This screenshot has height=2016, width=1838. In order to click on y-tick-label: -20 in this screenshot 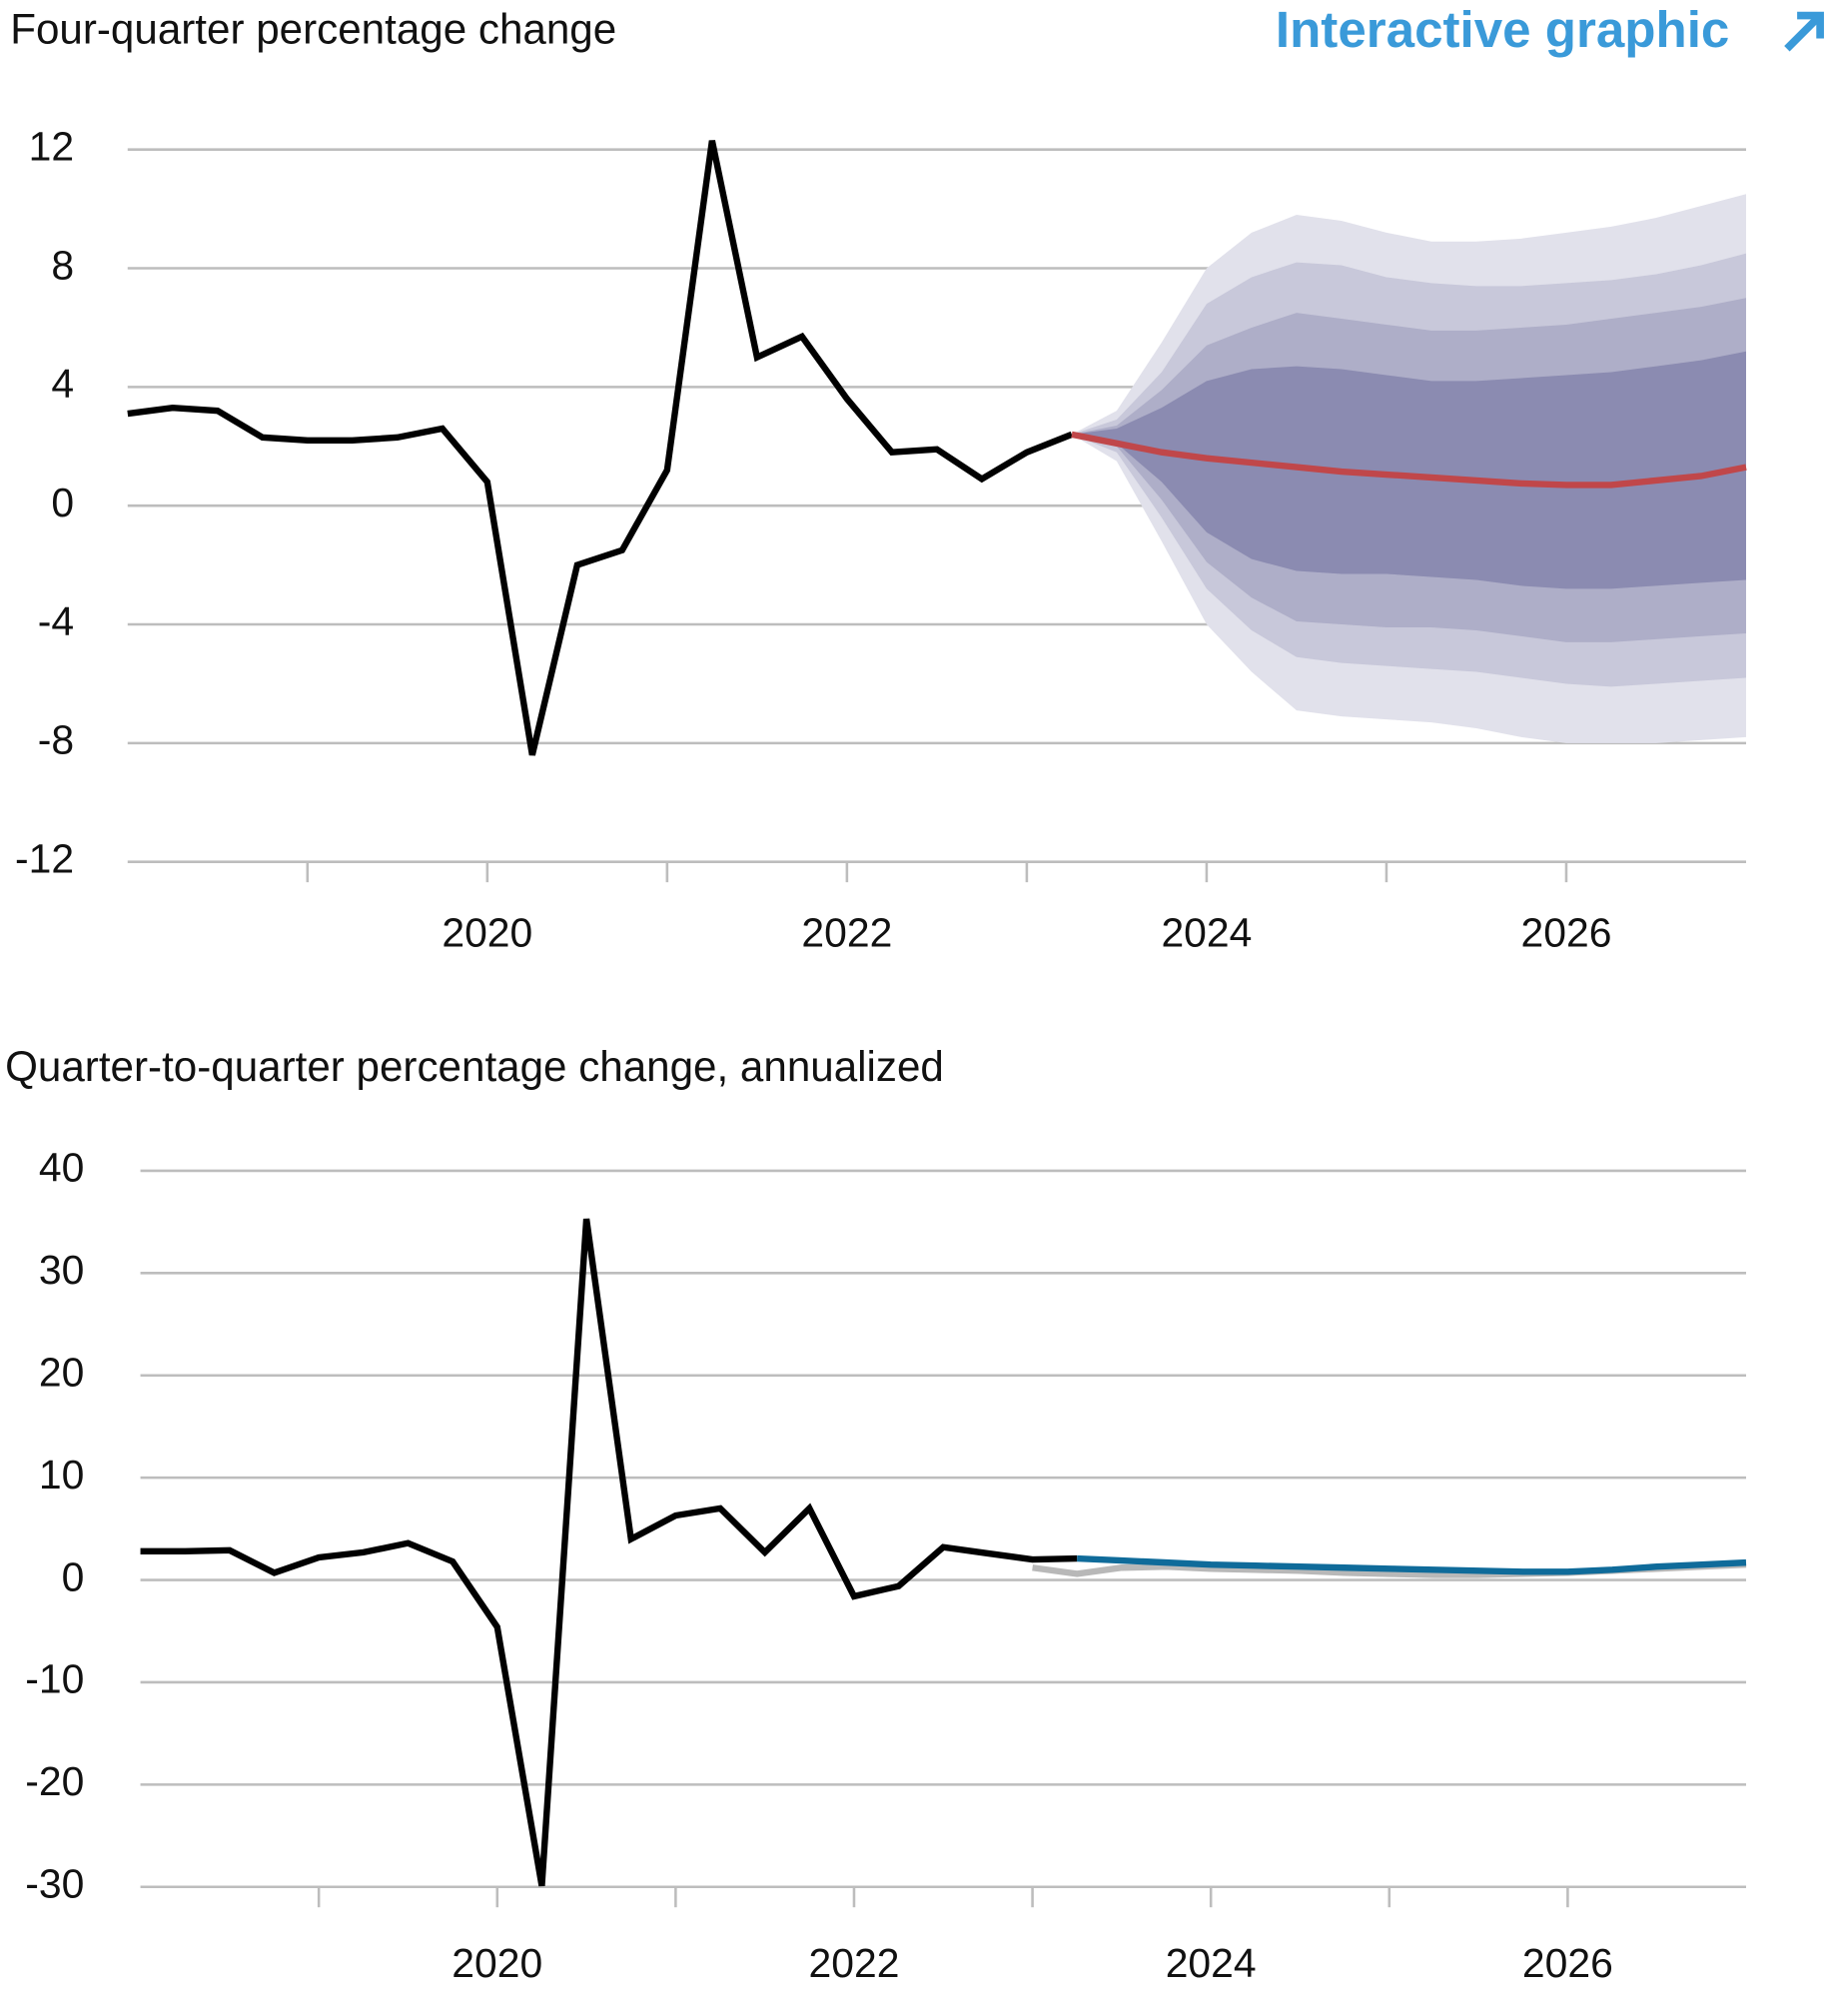, I will do `click(54, 1781)`.